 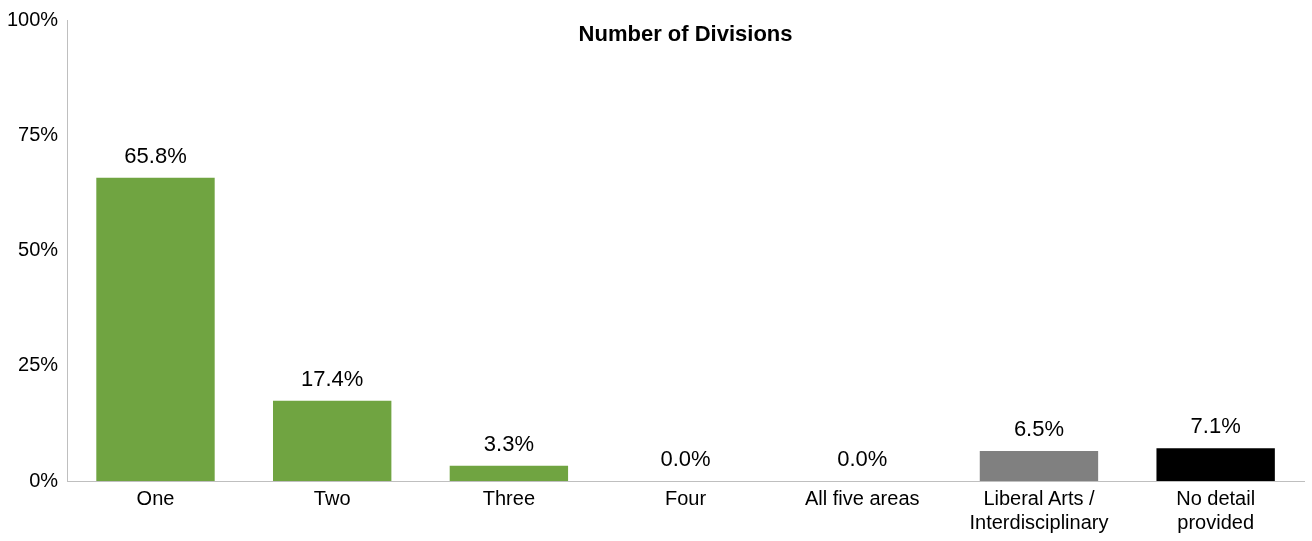 What do you see at coordinates (38, 249) in the screenshot?
I see `y-tick-label: 50%` at bounding box center [38, 249].